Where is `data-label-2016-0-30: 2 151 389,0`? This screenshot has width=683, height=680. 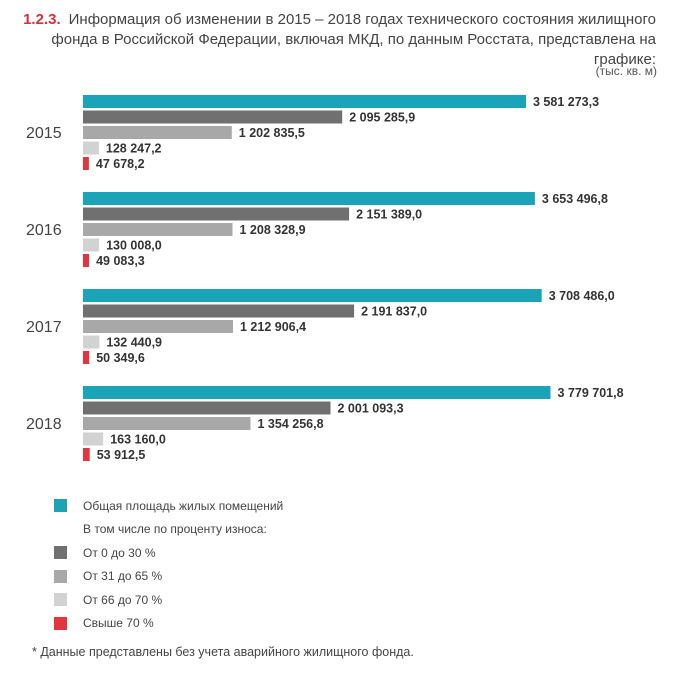 data-label-2016-0-30: 2 151 389,0 is located at coordinates (389, 215).